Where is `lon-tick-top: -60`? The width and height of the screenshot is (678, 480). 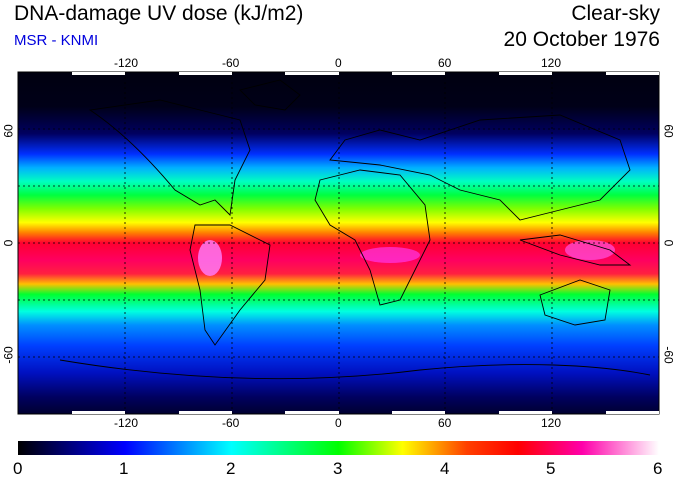 lon-tick-top: -60 is located at coordinates (231, 63).